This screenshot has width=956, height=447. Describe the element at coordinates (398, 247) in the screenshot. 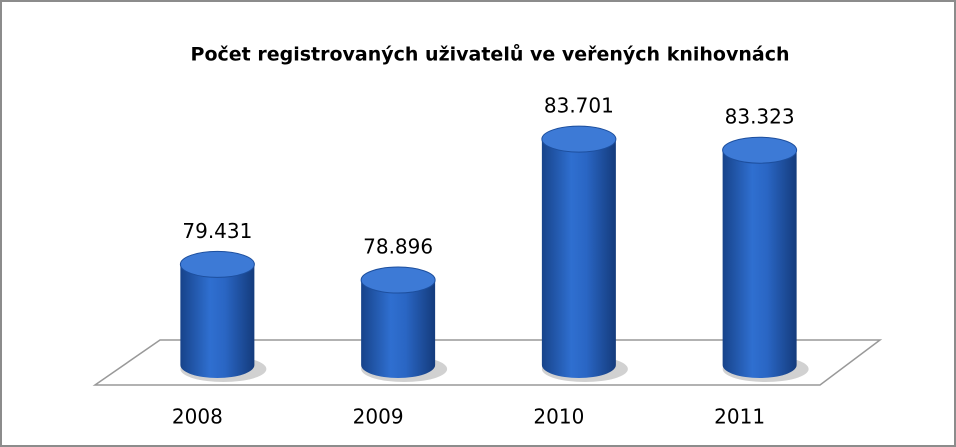

I see `value-label: 78.896` at that location.